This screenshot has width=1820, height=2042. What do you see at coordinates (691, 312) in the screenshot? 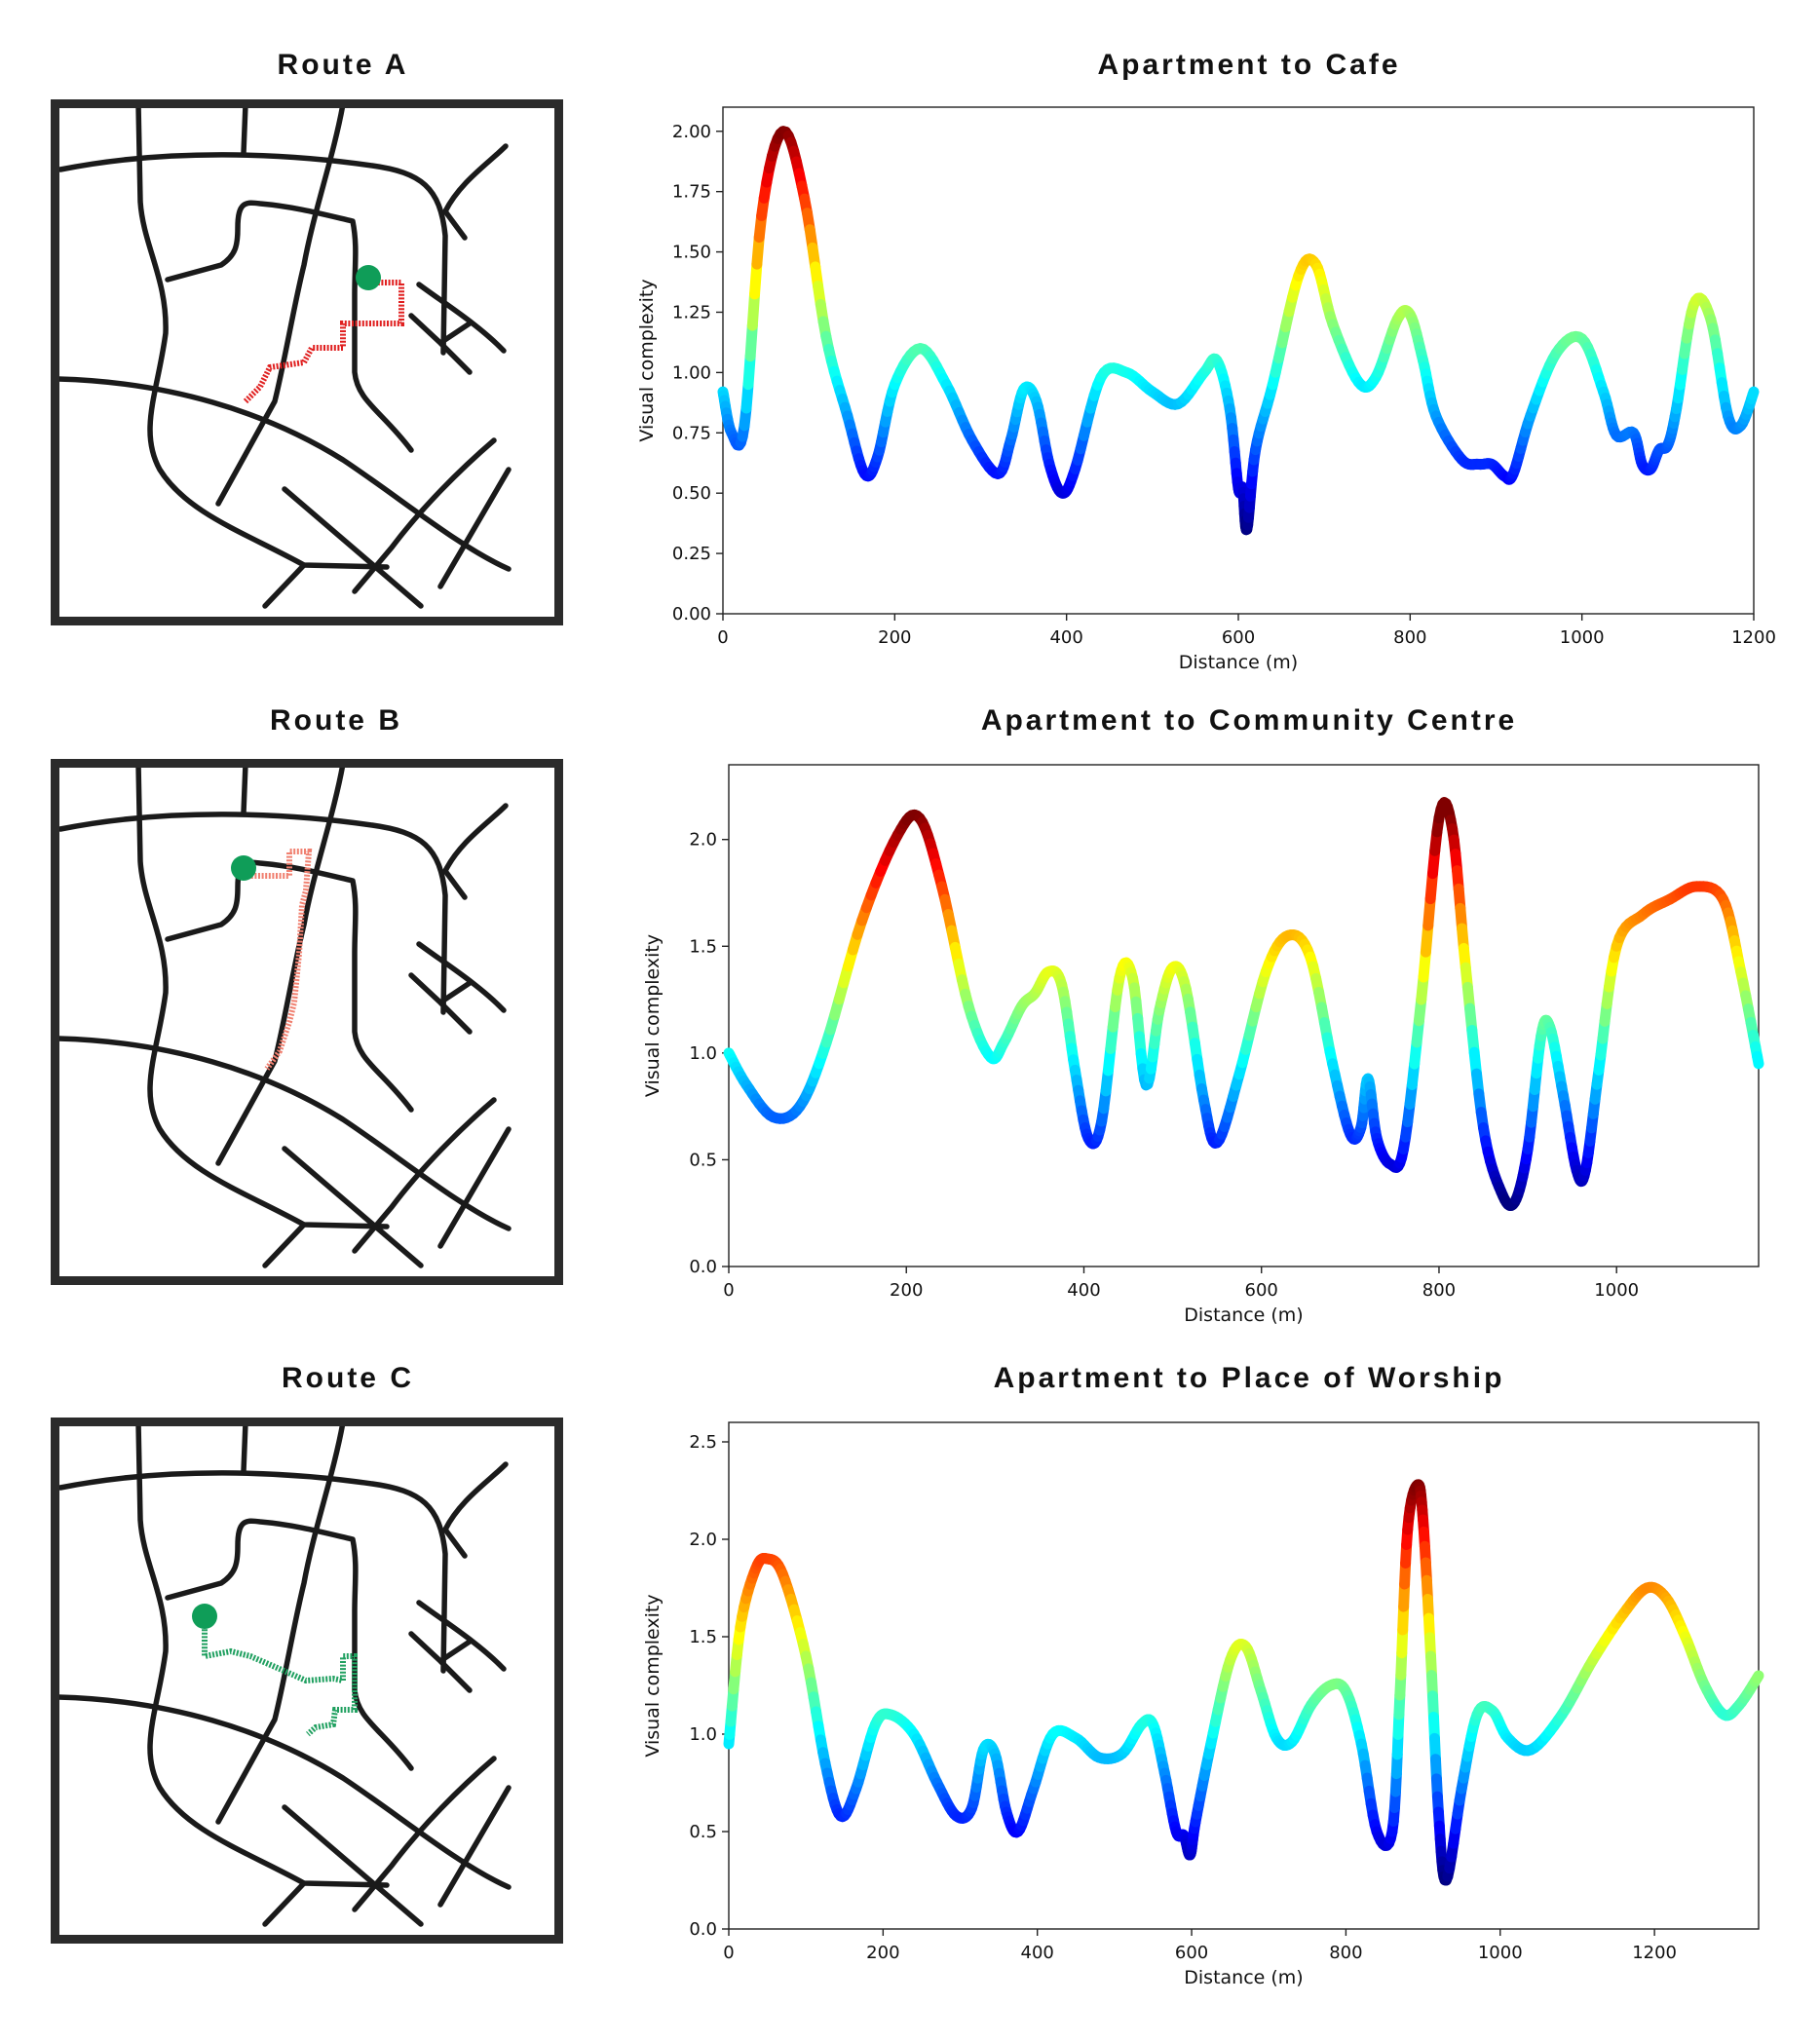
I see `y-tick-label: 1.25` at bounding box center [691, 312].